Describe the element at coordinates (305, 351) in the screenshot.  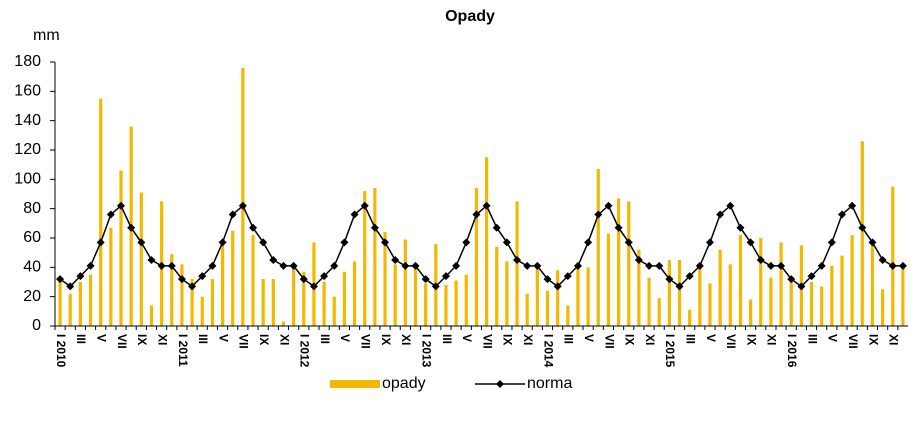
I see `x-tick-label: I 2012` at that location.